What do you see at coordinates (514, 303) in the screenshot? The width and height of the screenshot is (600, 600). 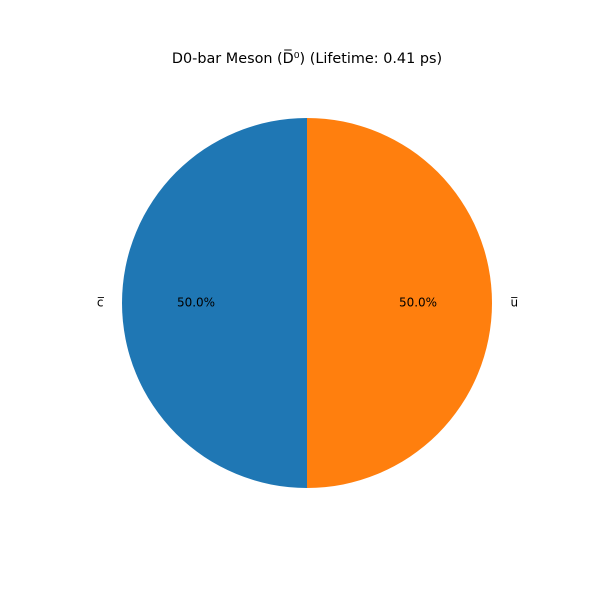 I see `slice-label-1: u̅` at bounding box center [514, 303].